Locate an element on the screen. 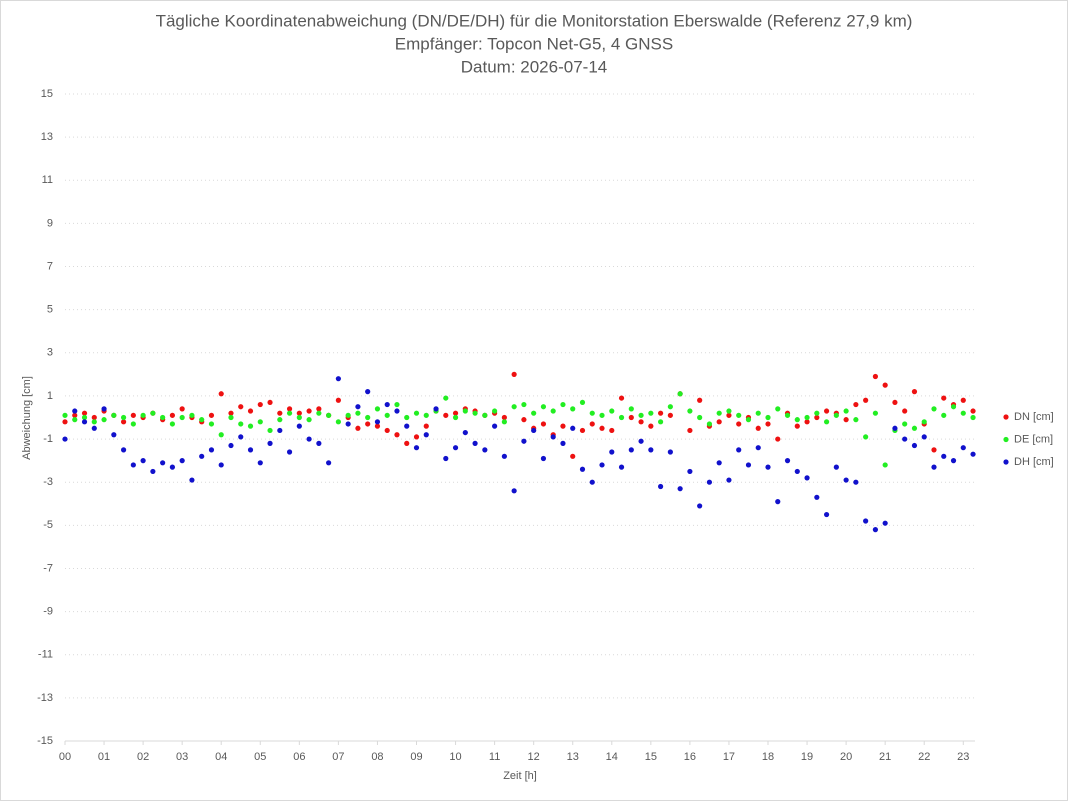 This screenshot has height=801, width=1068. x-tick-label: 10 is located at coordinates (455, 757).